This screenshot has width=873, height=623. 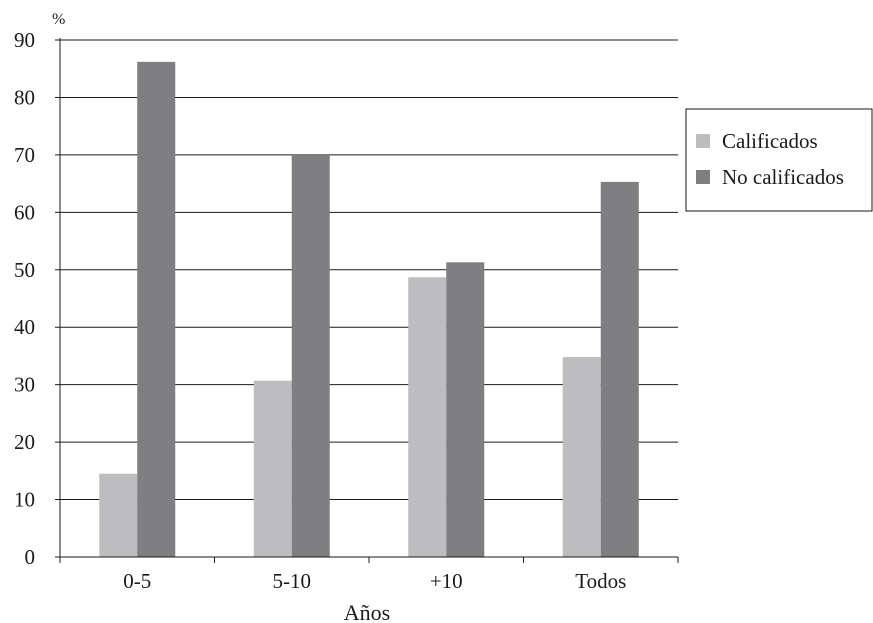 What do you see at coordinates (24, 442) in the screenshot?
I see `y-tick-label: 20` at bounding box center [24, 442].